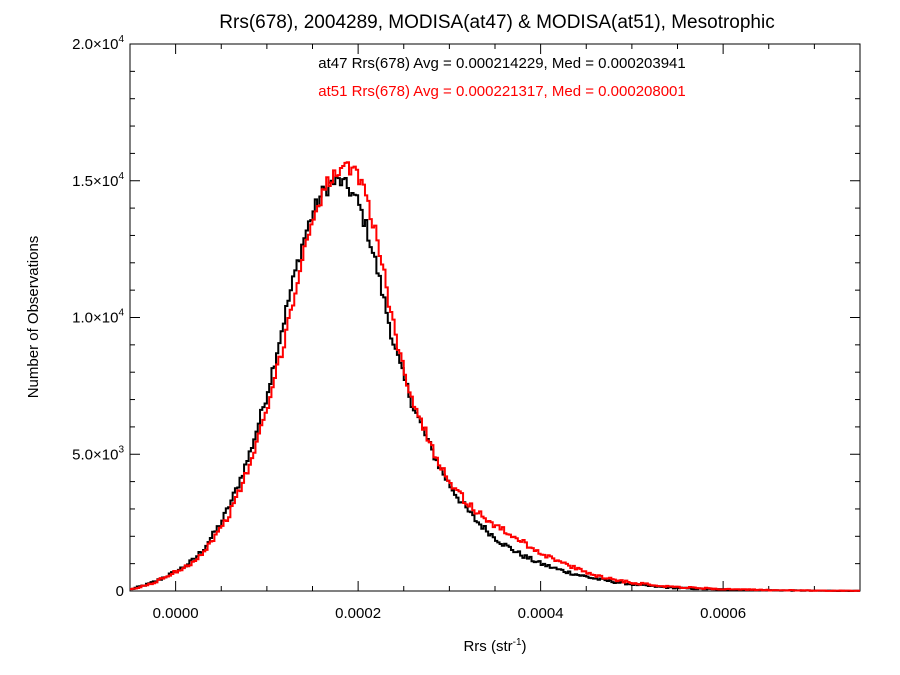 Image resolution: width=900 pixels, height=675 pixels. Describe the element at coordinates (98, 180) in the screenshot. I see `y-tick-label: 1.5×10⁴` at that location.